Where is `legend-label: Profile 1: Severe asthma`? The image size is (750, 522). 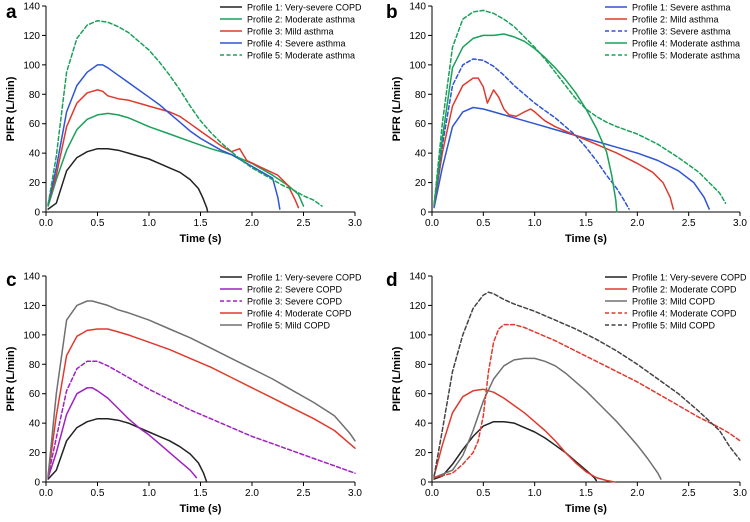
legend-label: Profile 1: Severe asthma is located at coordinates (681, 8).